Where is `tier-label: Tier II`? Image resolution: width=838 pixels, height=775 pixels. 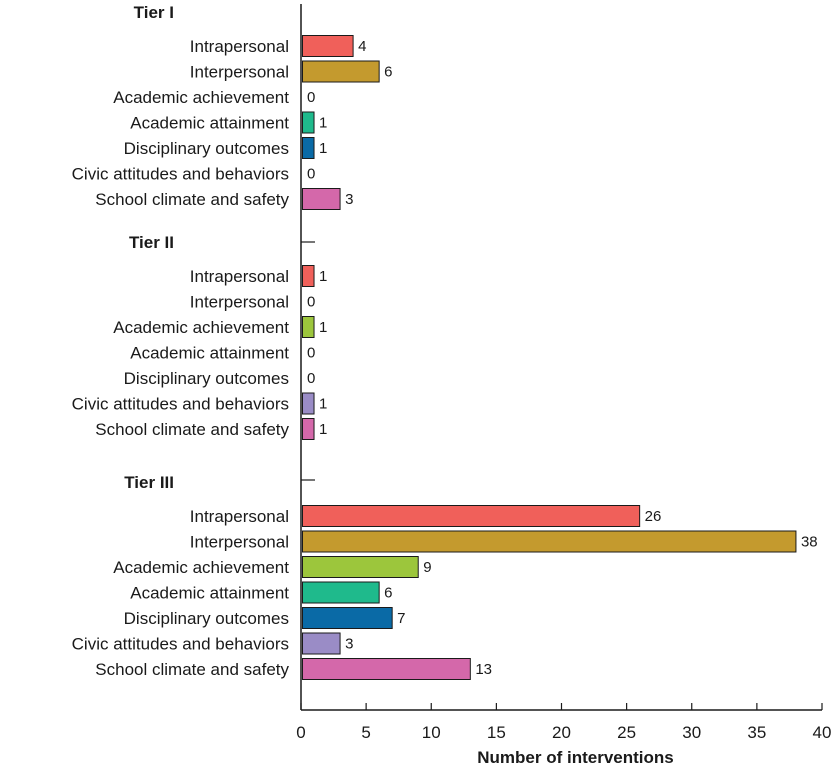 tier-label: Tier II is located at coordinates (151, 242).